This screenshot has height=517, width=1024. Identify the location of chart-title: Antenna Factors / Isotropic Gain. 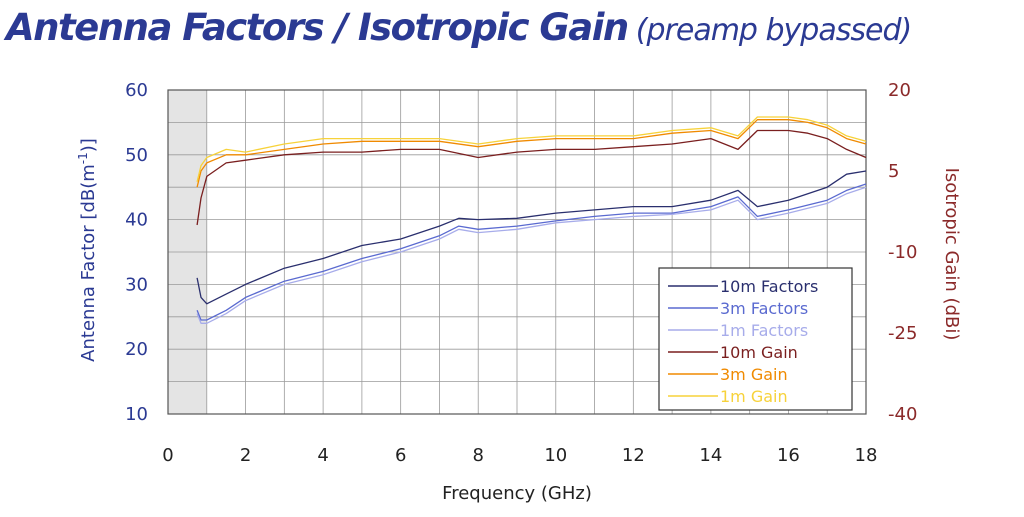
(317, 27).